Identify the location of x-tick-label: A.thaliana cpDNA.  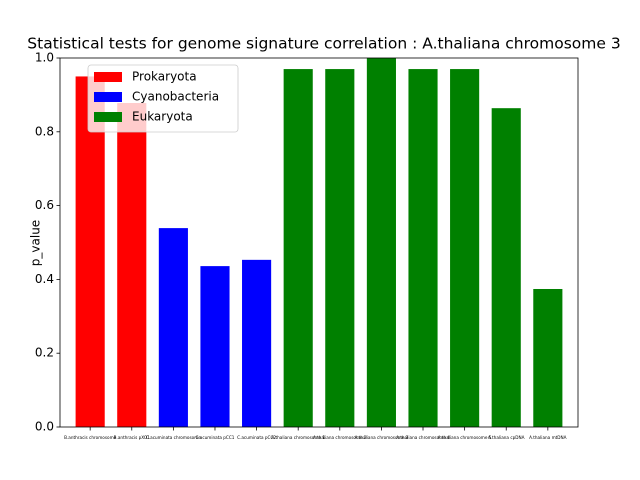
(506, 437).